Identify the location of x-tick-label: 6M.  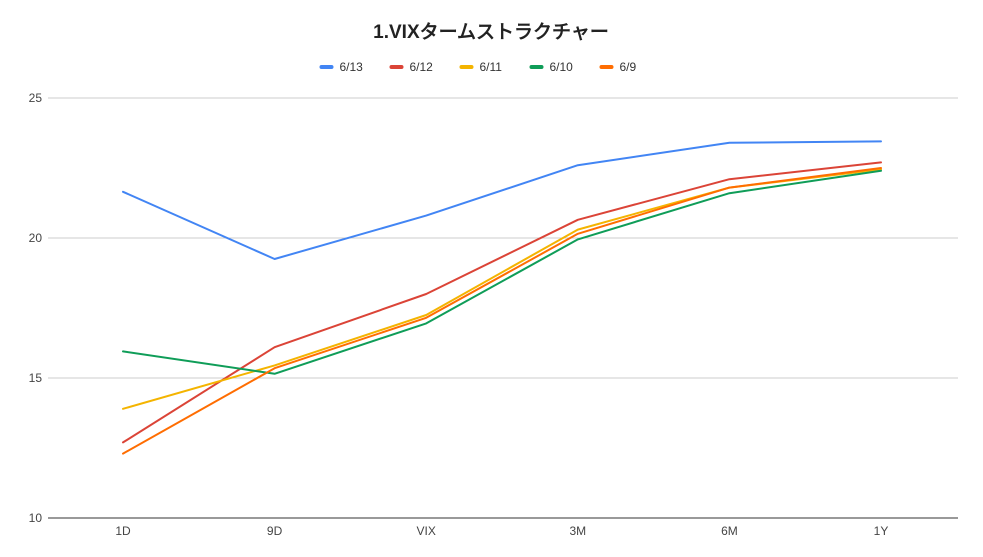
(729, 531).